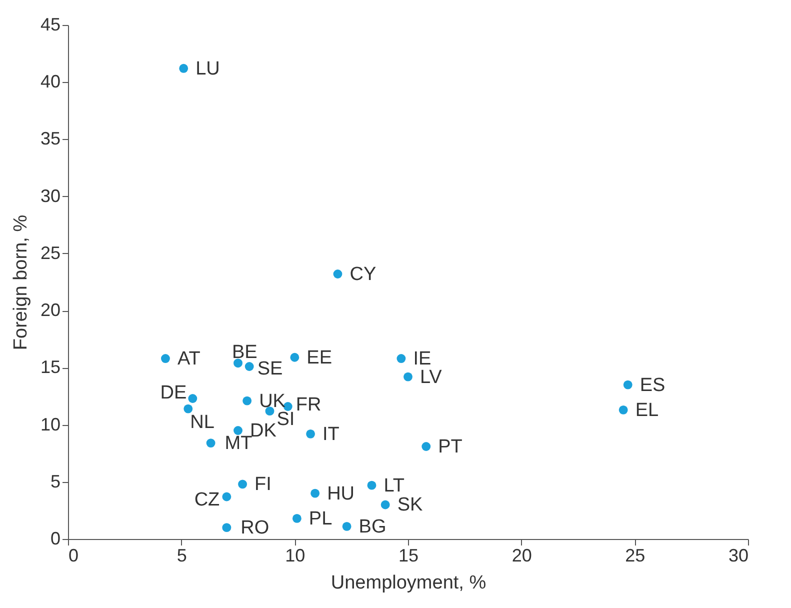 The image size is (791, 608). Describe the element at coordinates (50, 82) in the screenshot. I see `y-tick-label: 40` at that location.